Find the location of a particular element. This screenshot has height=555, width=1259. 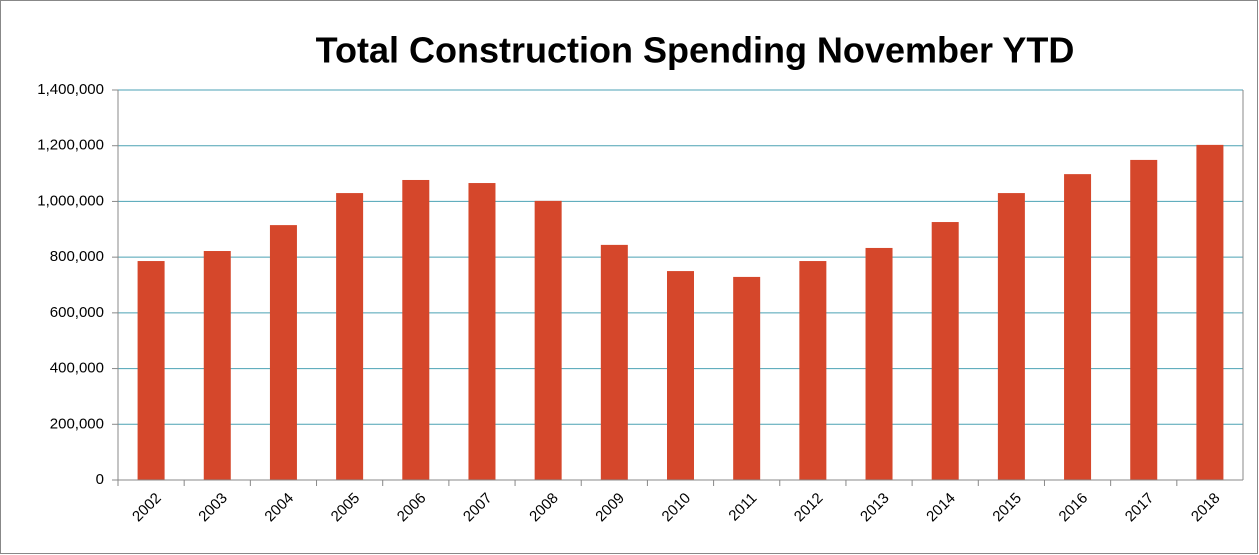

y-tick-label: 800,000 is located at coordinates (77, 256).